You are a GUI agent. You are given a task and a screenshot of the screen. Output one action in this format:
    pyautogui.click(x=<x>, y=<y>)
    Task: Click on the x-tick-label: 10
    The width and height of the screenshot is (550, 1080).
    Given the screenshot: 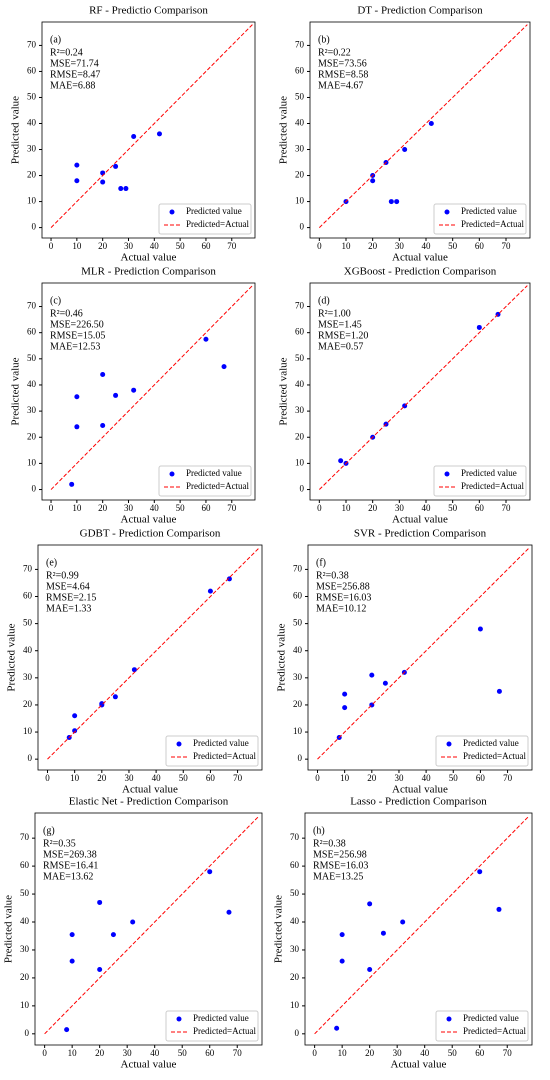 What is the action you would take?
    pyautogui.click(x=75, y=778)
    